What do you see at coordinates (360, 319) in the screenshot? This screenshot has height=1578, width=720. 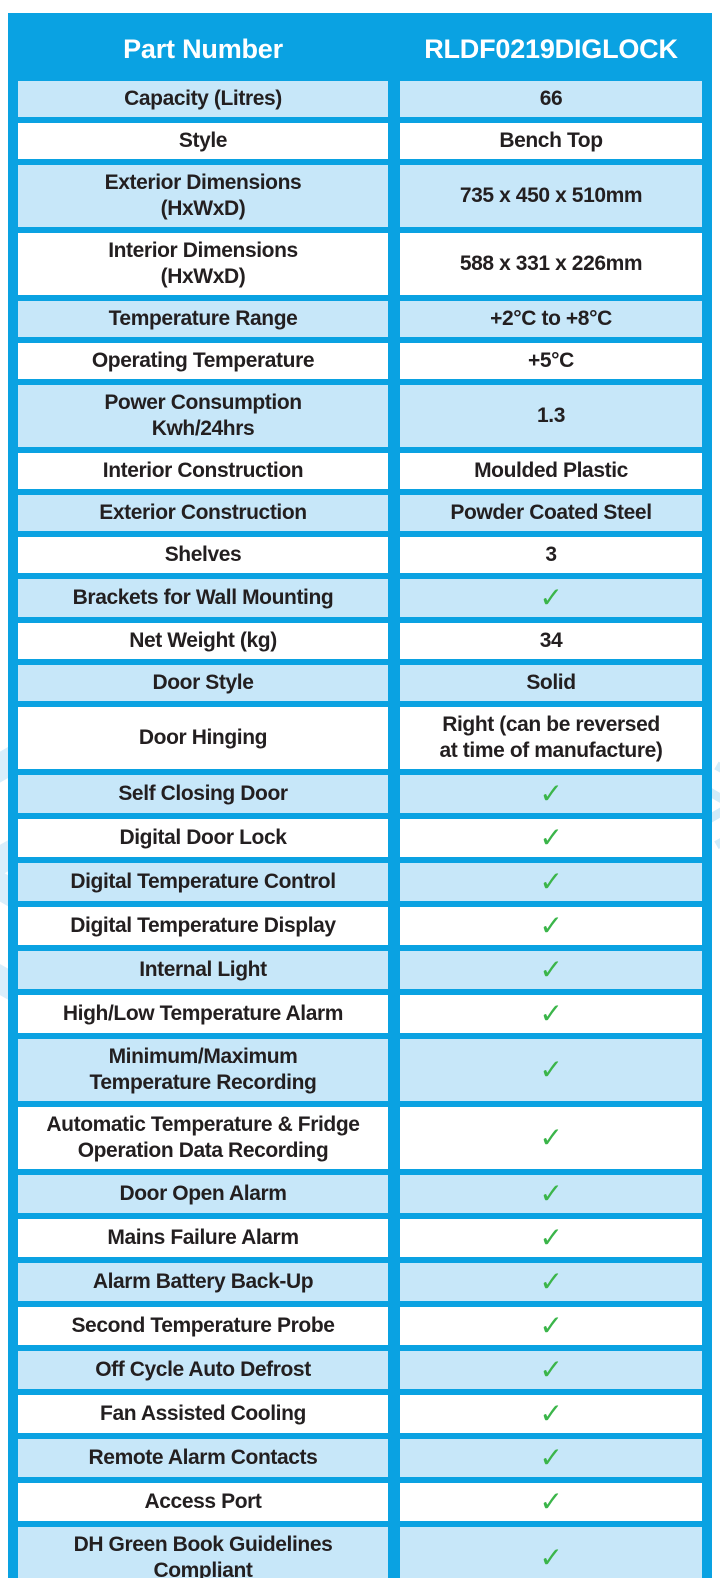 I see `table-row: Temperature Range +2°C to +8°C` at bounding box center [360, 319].